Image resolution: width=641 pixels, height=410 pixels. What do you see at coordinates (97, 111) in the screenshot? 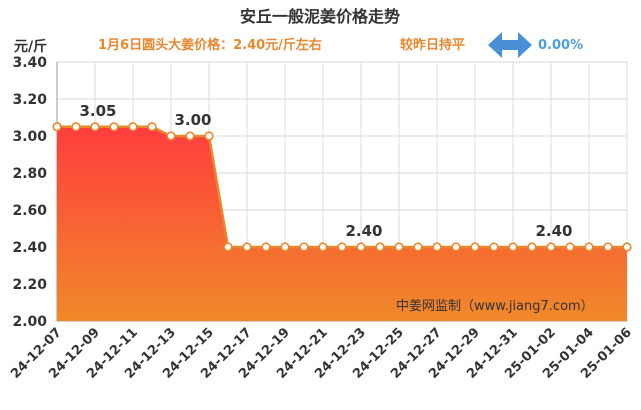
I see `data-label: 3.05` at bounding box center [97, 111].